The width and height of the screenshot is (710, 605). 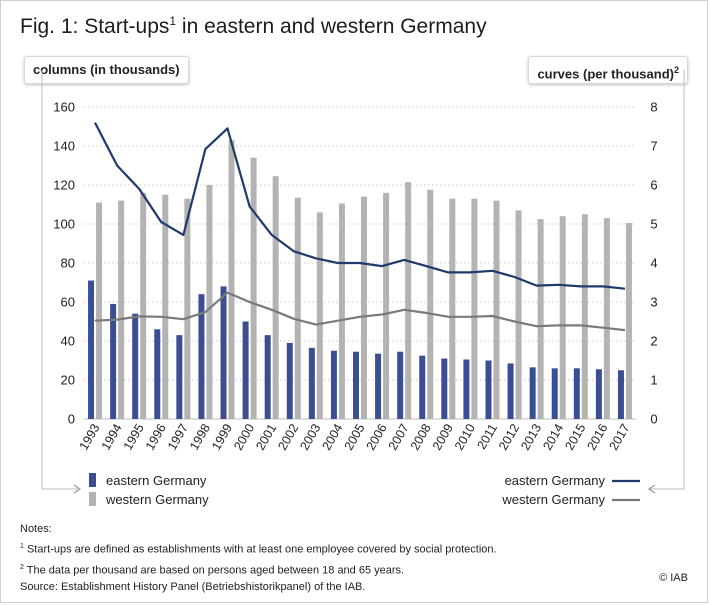 I want to click on bar-west-1997, so click(x=187, y=308).